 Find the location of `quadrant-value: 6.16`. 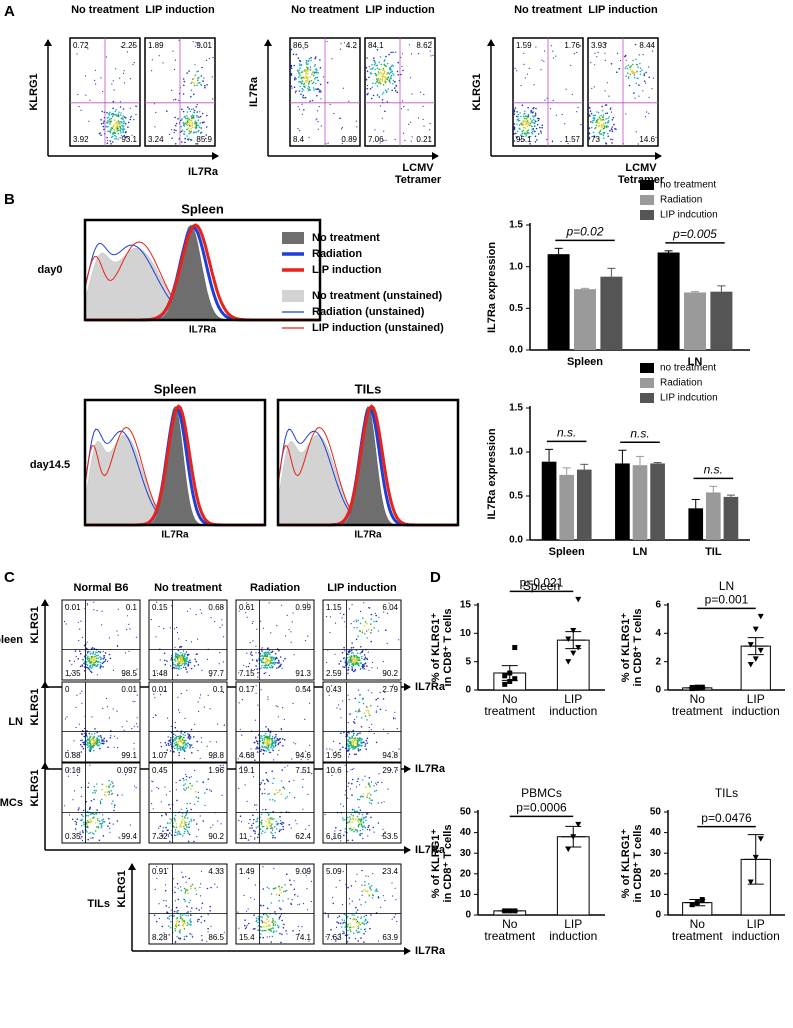

quadrant-value: 6.16 is located at coordinates (334, 836).